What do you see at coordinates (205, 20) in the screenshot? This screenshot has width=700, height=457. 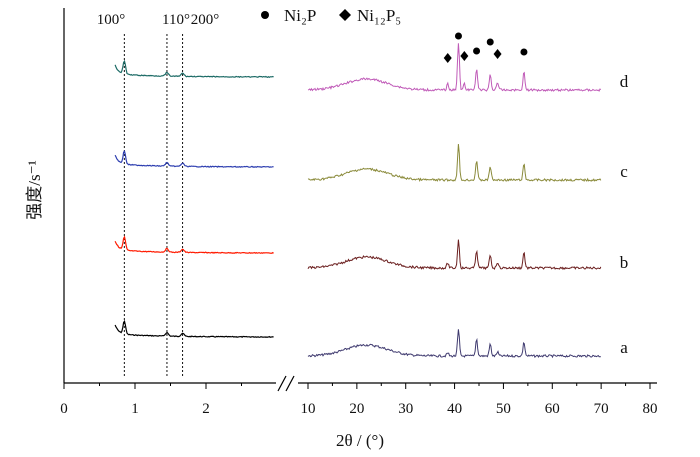 I see `reflection-label: 200°` at bounding box center [205, 20].